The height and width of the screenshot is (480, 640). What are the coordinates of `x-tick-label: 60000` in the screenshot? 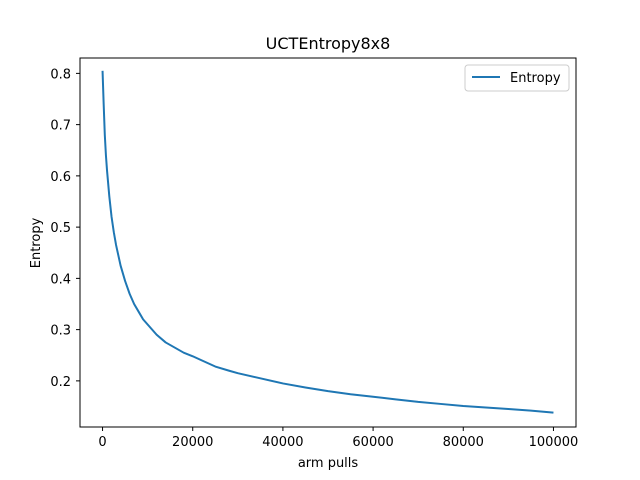 It's located at (372, 442).